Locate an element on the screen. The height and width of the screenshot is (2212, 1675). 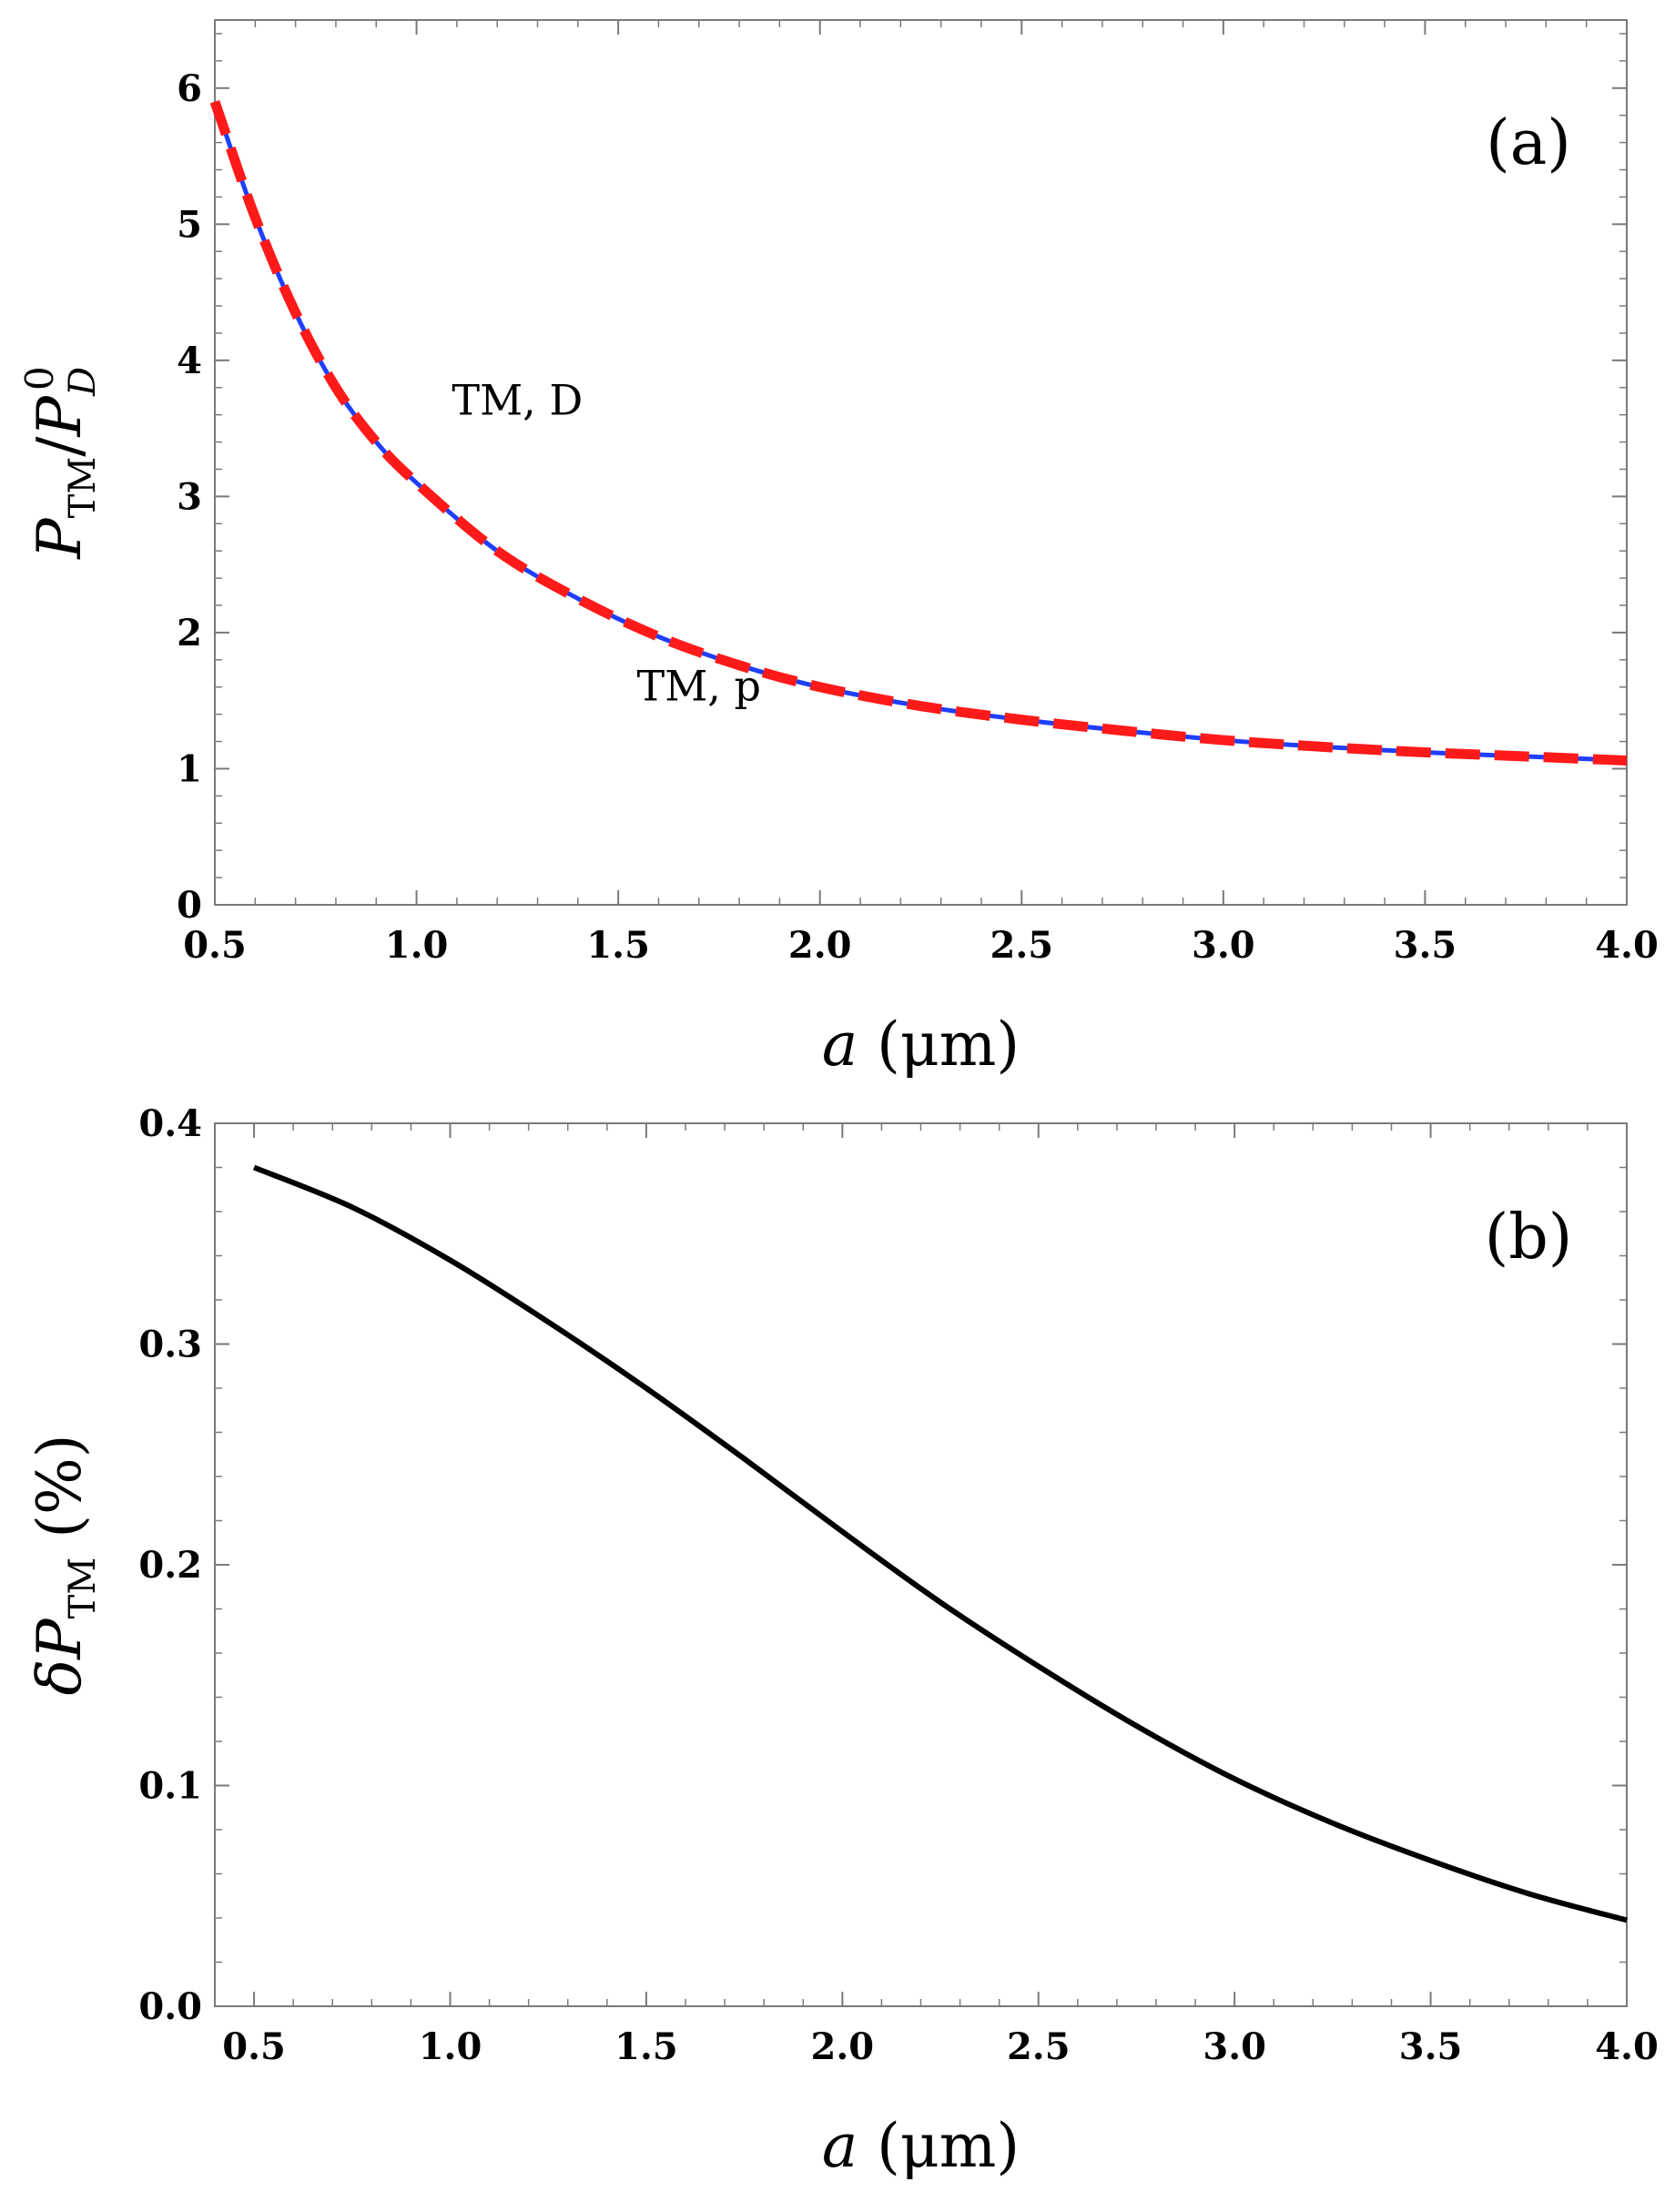
y-tick-label: 4 is located at coordinates (189, 361).